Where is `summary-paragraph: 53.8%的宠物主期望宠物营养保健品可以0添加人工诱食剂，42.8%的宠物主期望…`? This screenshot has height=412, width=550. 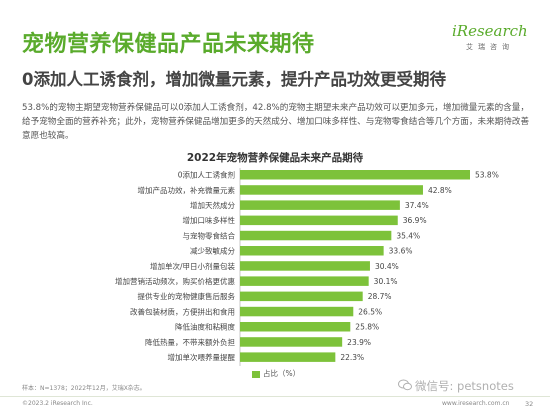 summary-paragraph: 53.8%的宠物主期望宠物营养保健品可以0添加人工诱食剂，42.8%的宠物主期望… is located at coordinates (276, 122).